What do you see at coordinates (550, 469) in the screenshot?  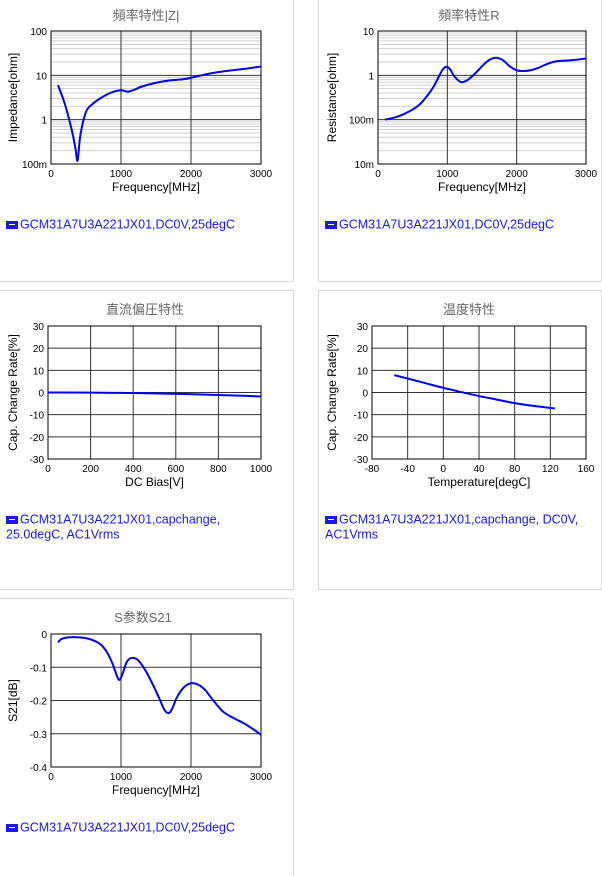 I see `x-tick-label: 120` at bounding box center [550, 469].